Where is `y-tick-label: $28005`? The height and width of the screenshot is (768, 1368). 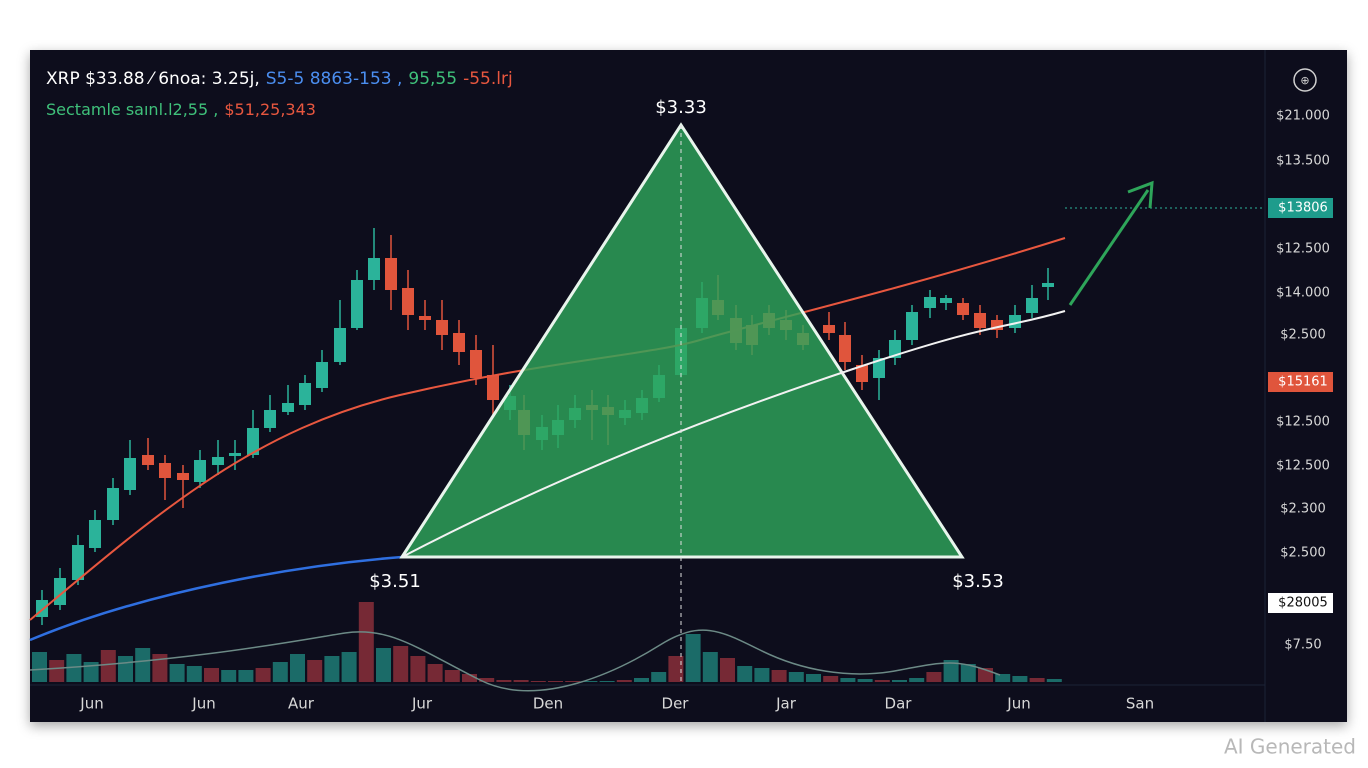 y-tick-label: $28005 is located at coordinates (1303, 603).